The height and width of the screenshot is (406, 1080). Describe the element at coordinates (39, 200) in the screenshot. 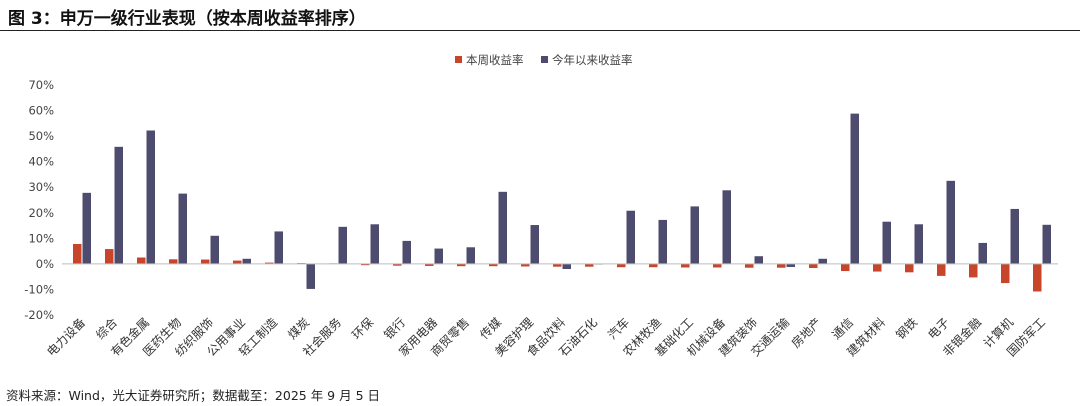

I see `y-axis: -20% -10% 0% 10% 20% 30% 40% 50% 60% 70%` at that location.